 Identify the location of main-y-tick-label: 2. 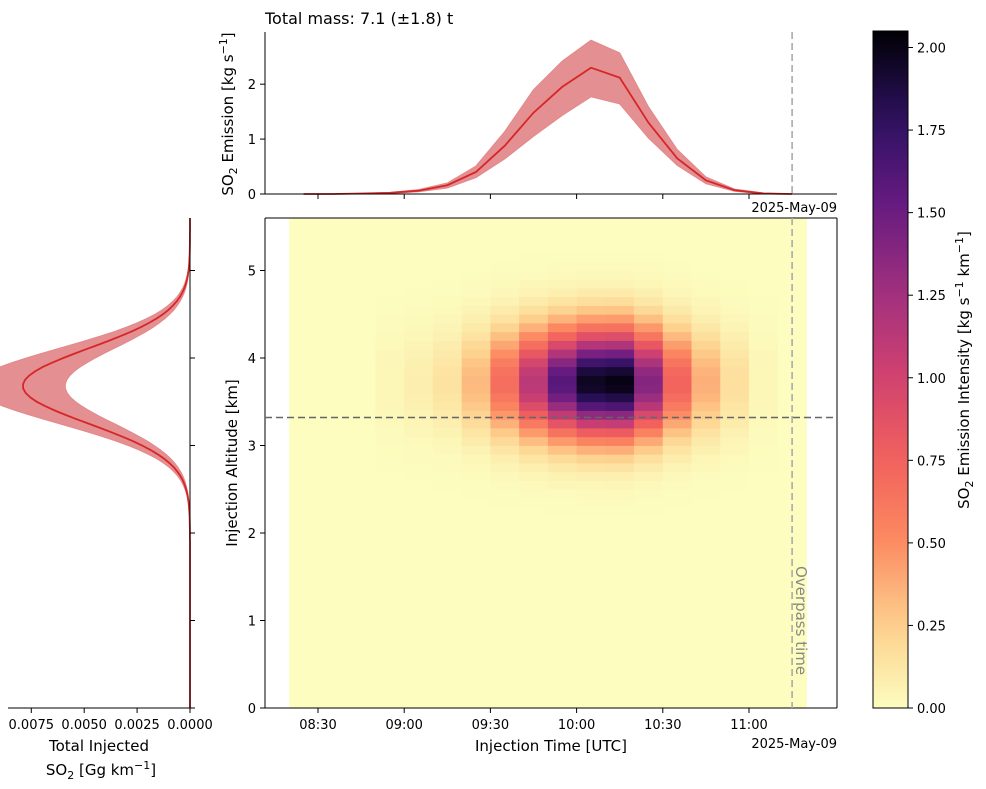
(252, 534).